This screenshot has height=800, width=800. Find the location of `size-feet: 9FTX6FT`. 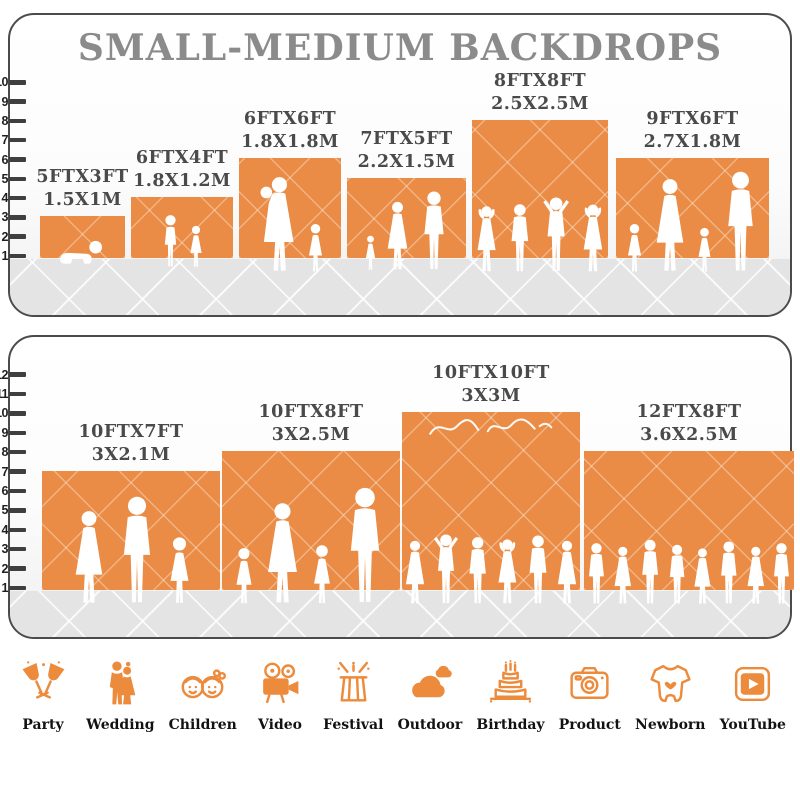

size-feet: 9FTX6FT is located at coordinates (692, 119).